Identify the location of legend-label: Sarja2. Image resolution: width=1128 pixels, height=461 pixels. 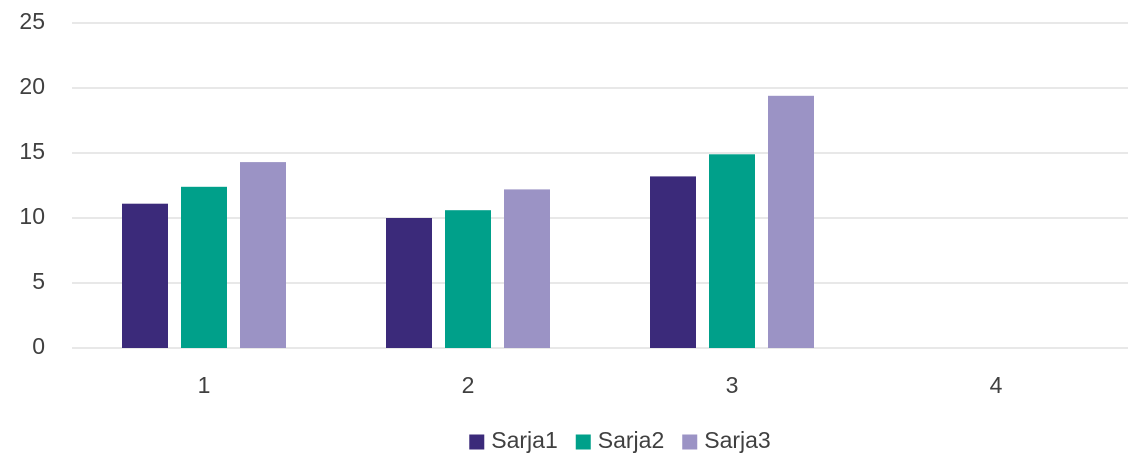
(631, 440).